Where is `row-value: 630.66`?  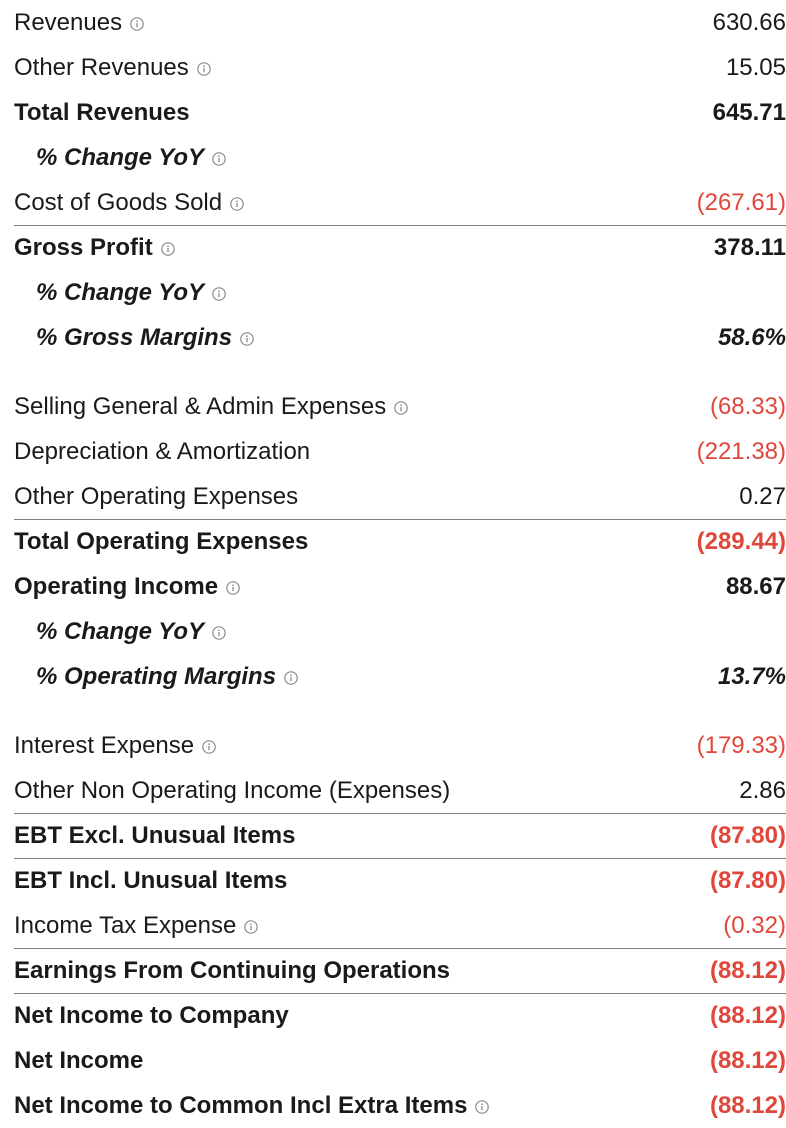
row-value: 630.66 is located at coordinates (749, 22).